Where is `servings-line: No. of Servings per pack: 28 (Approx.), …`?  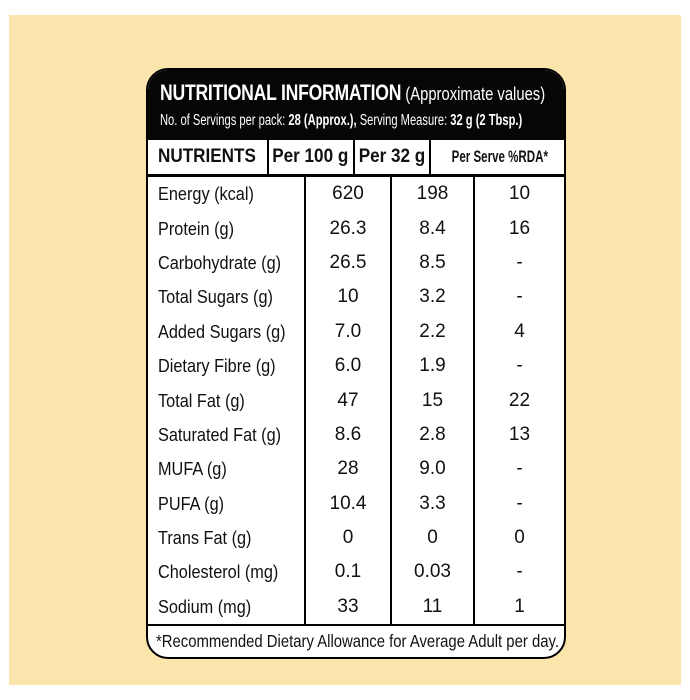
servings-line: No. of Servings per pack: 28 (Approx.), … is located at coordinates (356, 121).